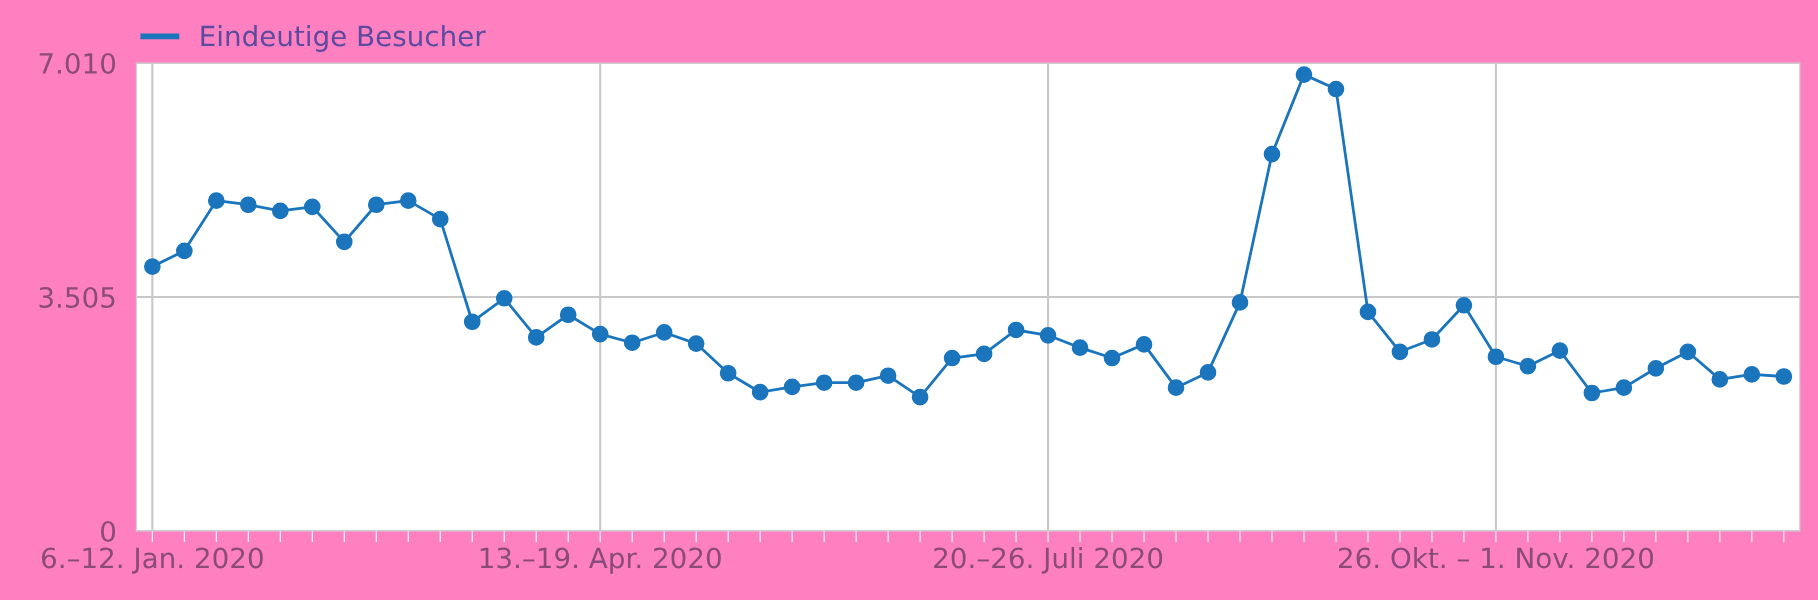  I want to click on y-tick-label: 3.505, so click(77, 297).